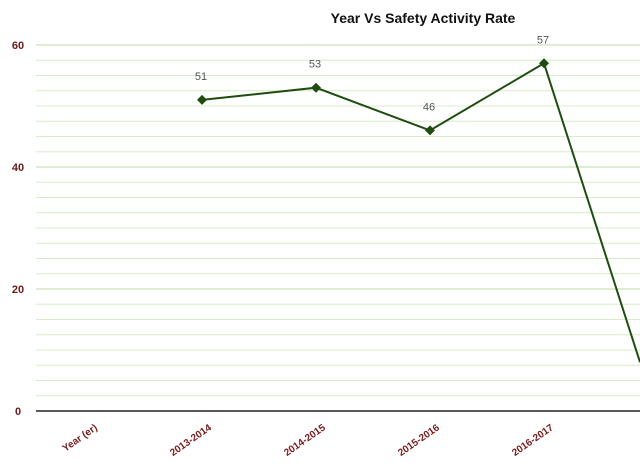 The image size is (640, 472). Describe the element at coordinates (18, 46) in the screenshot. I see `y-tick-label: 60` at that location.